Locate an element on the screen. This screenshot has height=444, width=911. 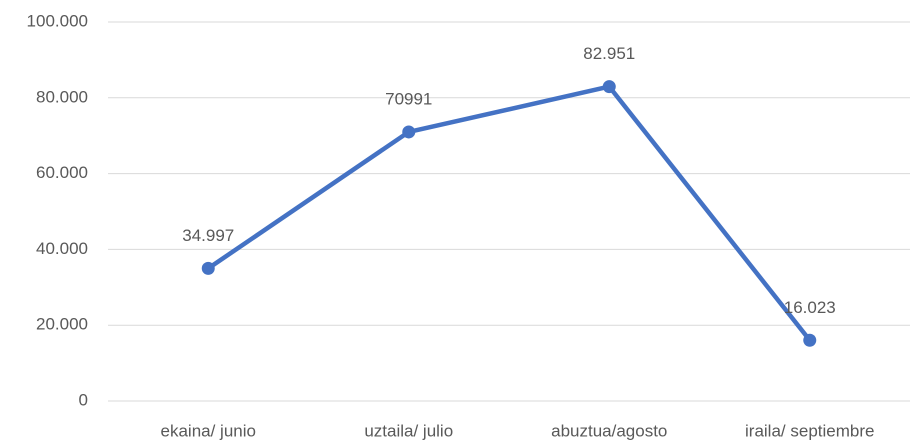
y-tick-label: 100.000 is located at coordinates (57, 20).